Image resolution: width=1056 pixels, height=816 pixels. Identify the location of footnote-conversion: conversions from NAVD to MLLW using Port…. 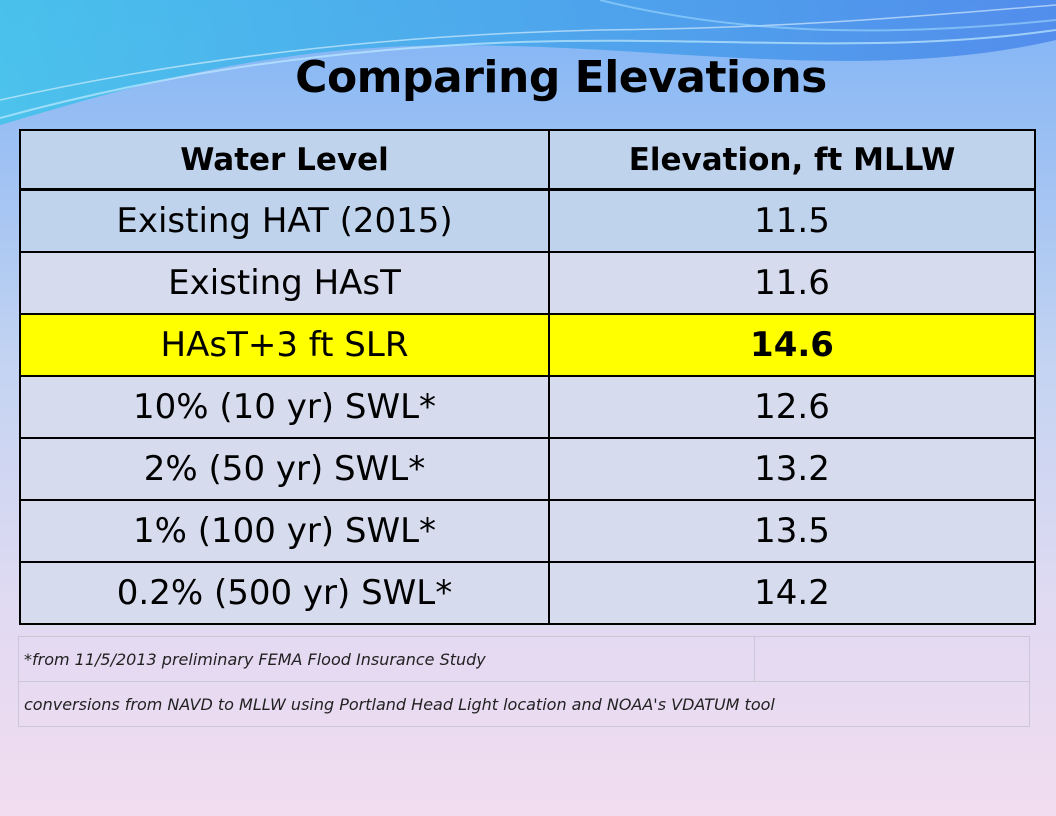
(524, 704).